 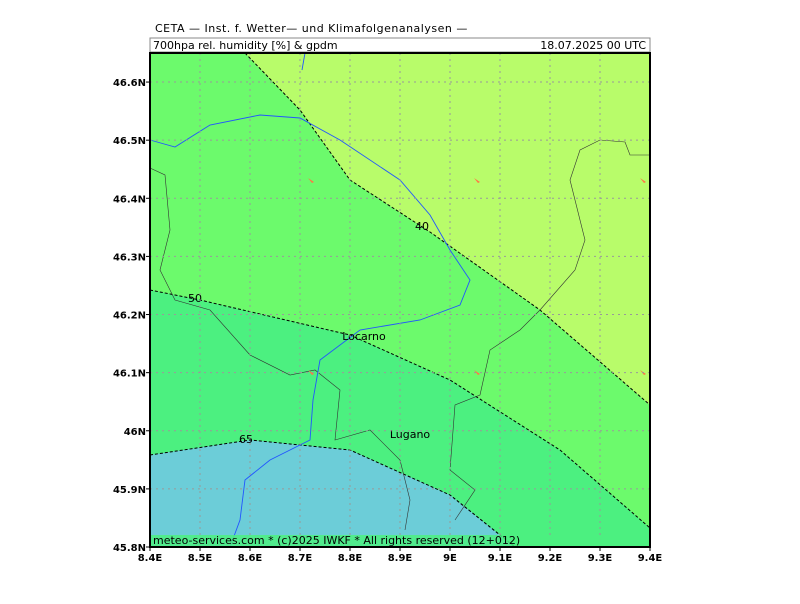 I want to click on x-tick-label: 9.4E, so click(x=650, y=558).